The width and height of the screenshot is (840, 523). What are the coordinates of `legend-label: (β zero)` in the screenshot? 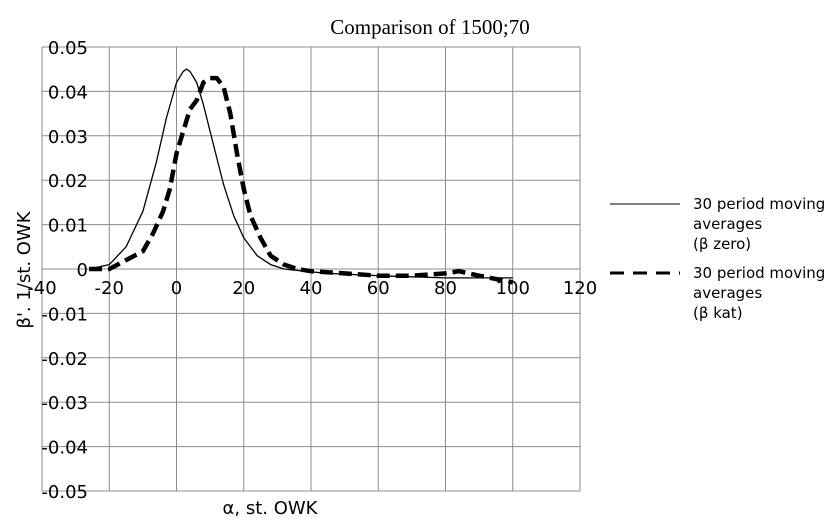 It's located at (722, 244).